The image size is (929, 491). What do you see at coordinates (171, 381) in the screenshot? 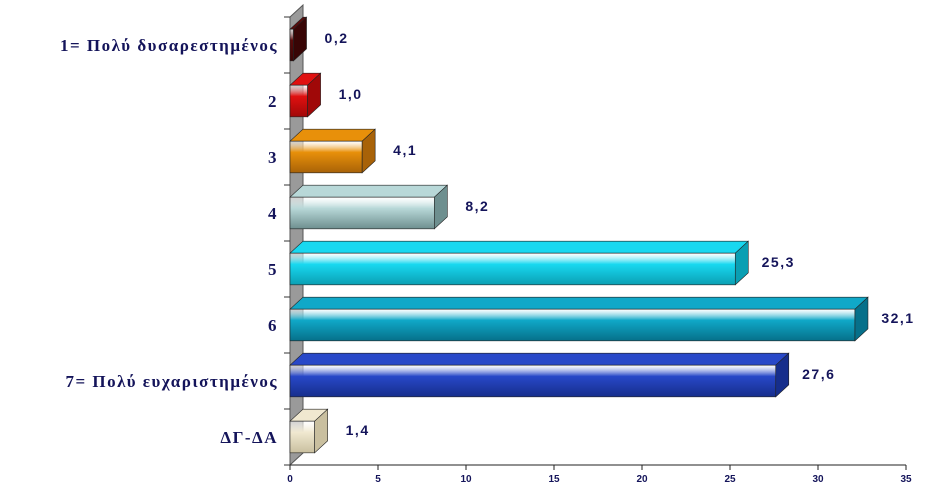
I see `category-label: 7= Πολύ ευχαριστημένος` at bounding box center [171, 381].